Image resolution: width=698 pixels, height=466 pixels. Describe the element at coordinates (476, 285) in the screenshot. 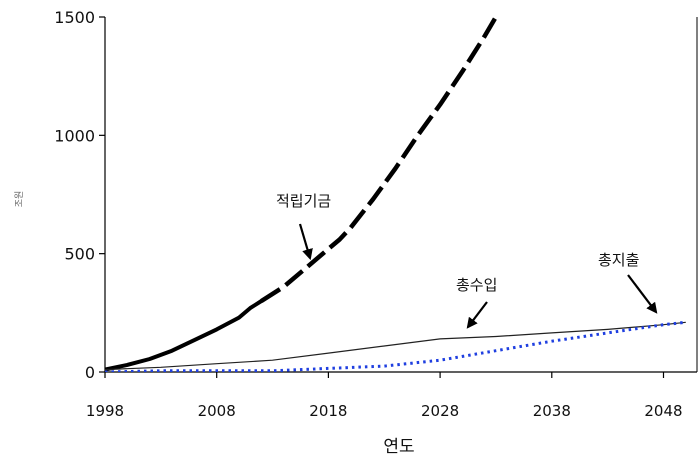

I see `annotation-label-income: 총수입` at that location.